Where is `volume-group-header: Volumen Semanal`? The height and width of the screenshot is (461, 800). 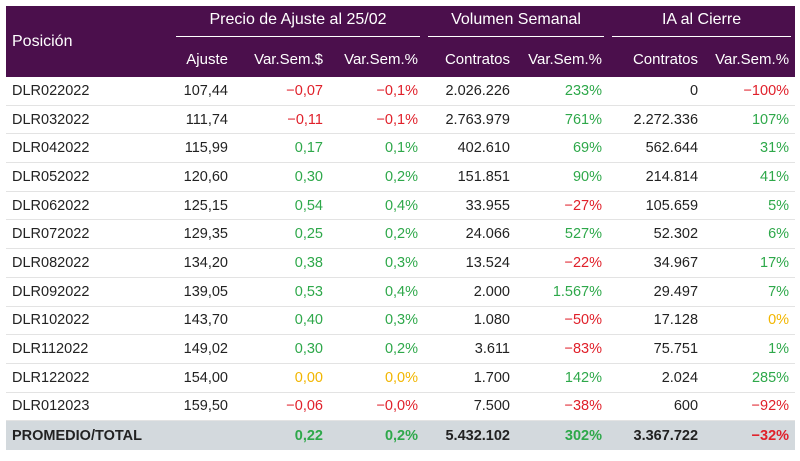
volume-group-header: Volumen Semanal is located at coordinates (516, 23).